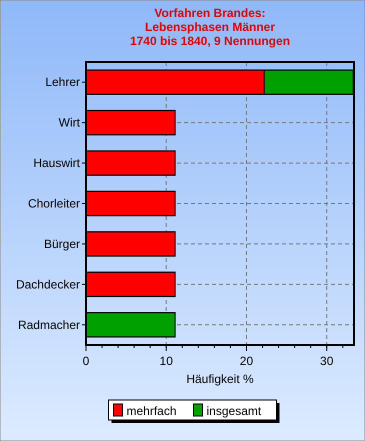  I want to click on x-tick-label: 0, so click(86, 361).